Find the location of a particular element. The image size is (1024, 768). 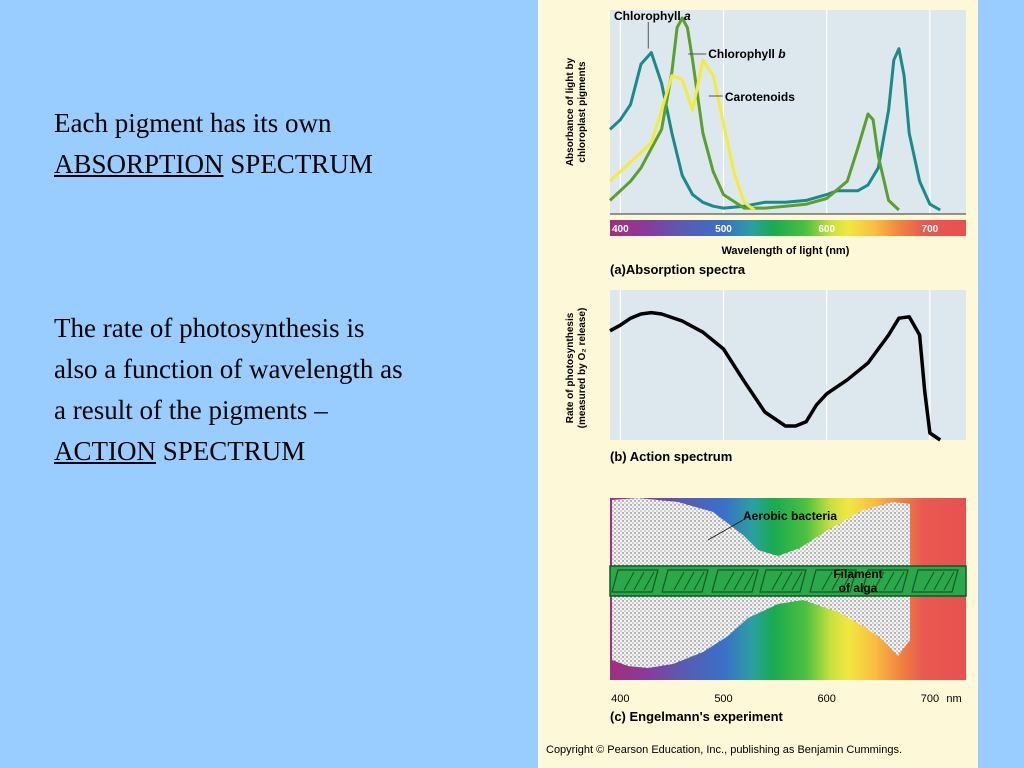

legend-chlorophyll-a-letter: a is located at coordinates (687, 16).